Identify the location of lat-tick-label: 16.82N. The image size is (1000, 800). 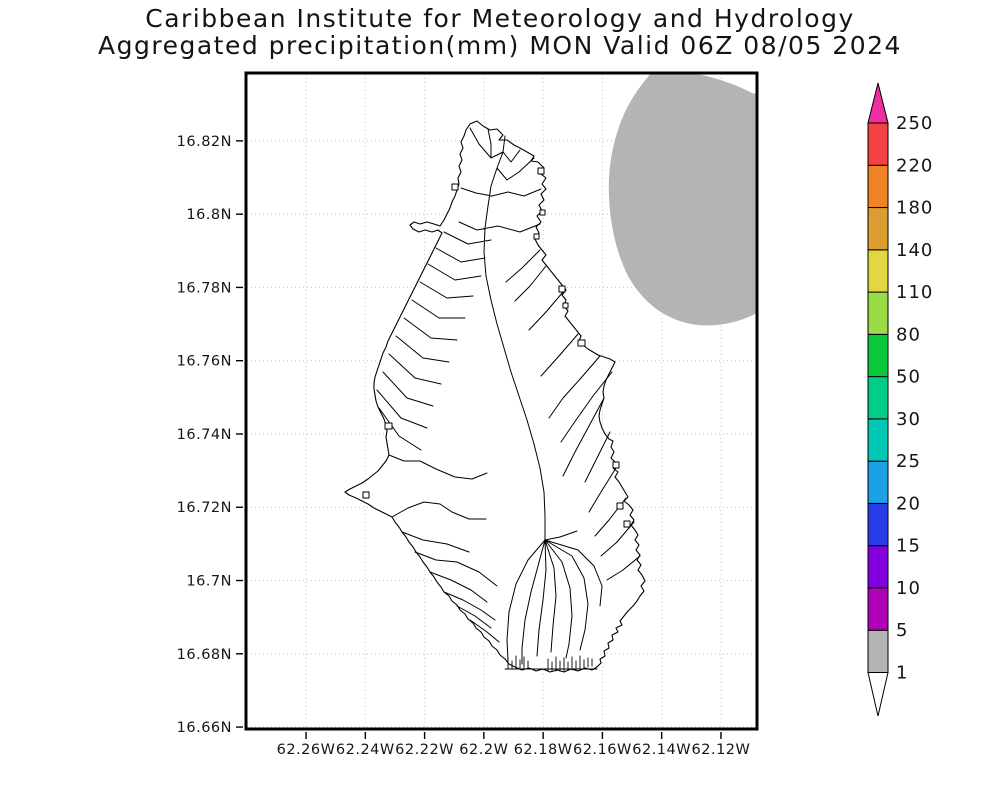
(204, 142).